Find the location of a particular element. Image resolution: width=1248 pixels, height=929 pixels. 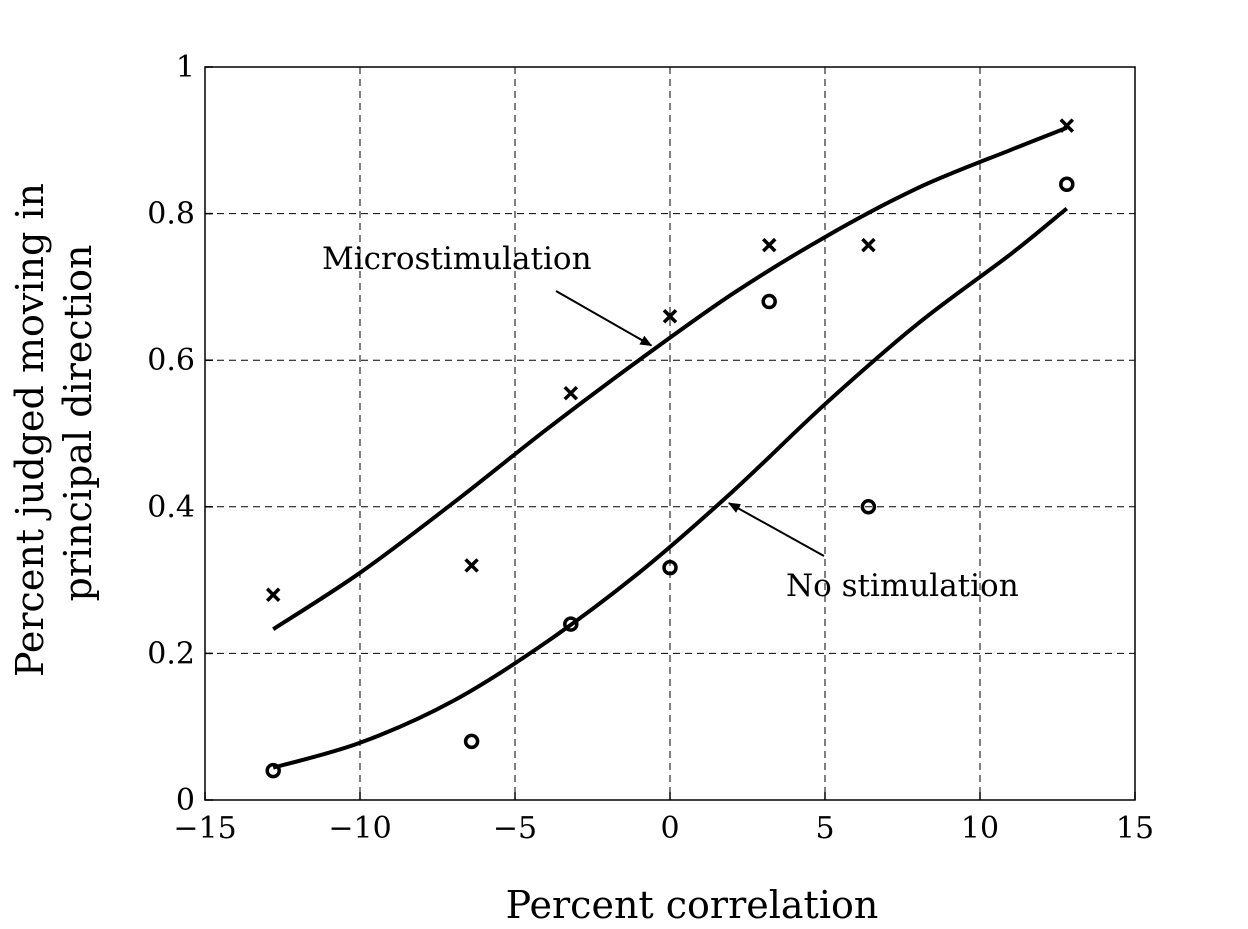

y-tick-label: 0 is located at coordinates (185, 800).